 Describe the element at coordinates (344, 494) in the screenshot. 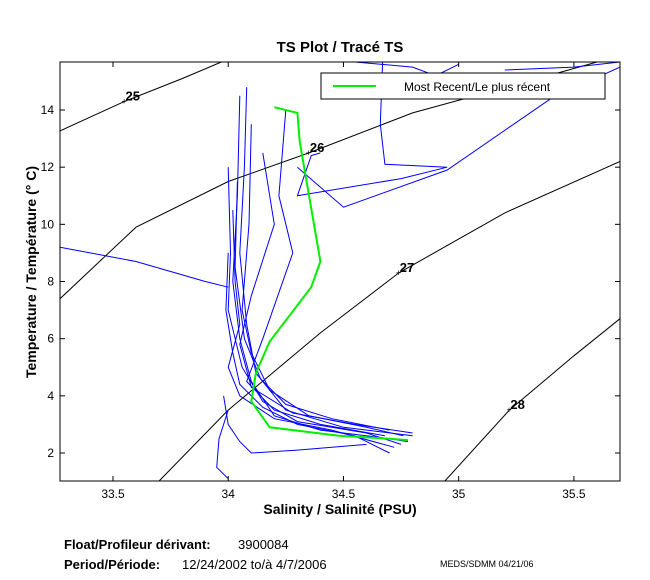

I see `x-tick-label: 34.5` at that location.